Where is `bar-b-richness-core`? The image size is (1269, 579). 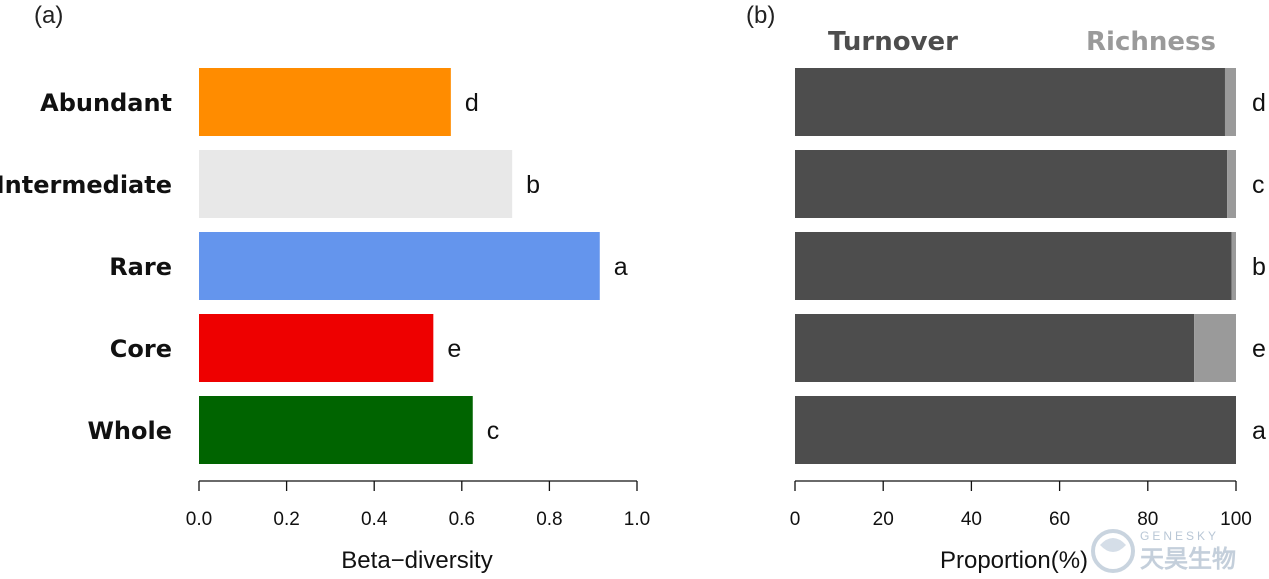
bar-b-richness-core is located at coordinates (1215, 348).